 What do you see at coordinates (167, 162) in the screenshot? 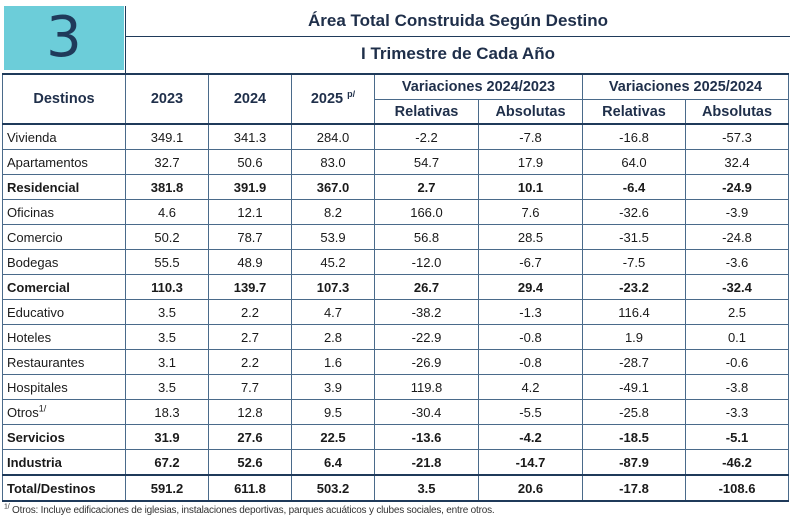
I see `table-cell: 32.7` at bounding box center [167, 162].